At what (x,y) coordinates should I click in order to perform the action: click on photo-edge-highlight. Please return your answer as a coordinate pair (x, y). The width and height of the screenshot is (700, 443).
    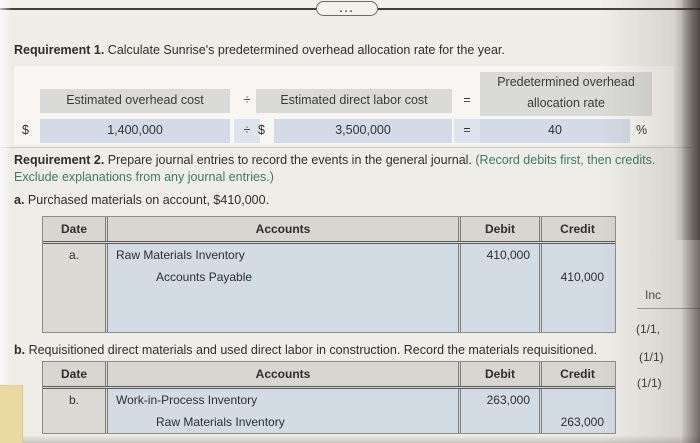
    Looking at the image, I should click on (6, 221).